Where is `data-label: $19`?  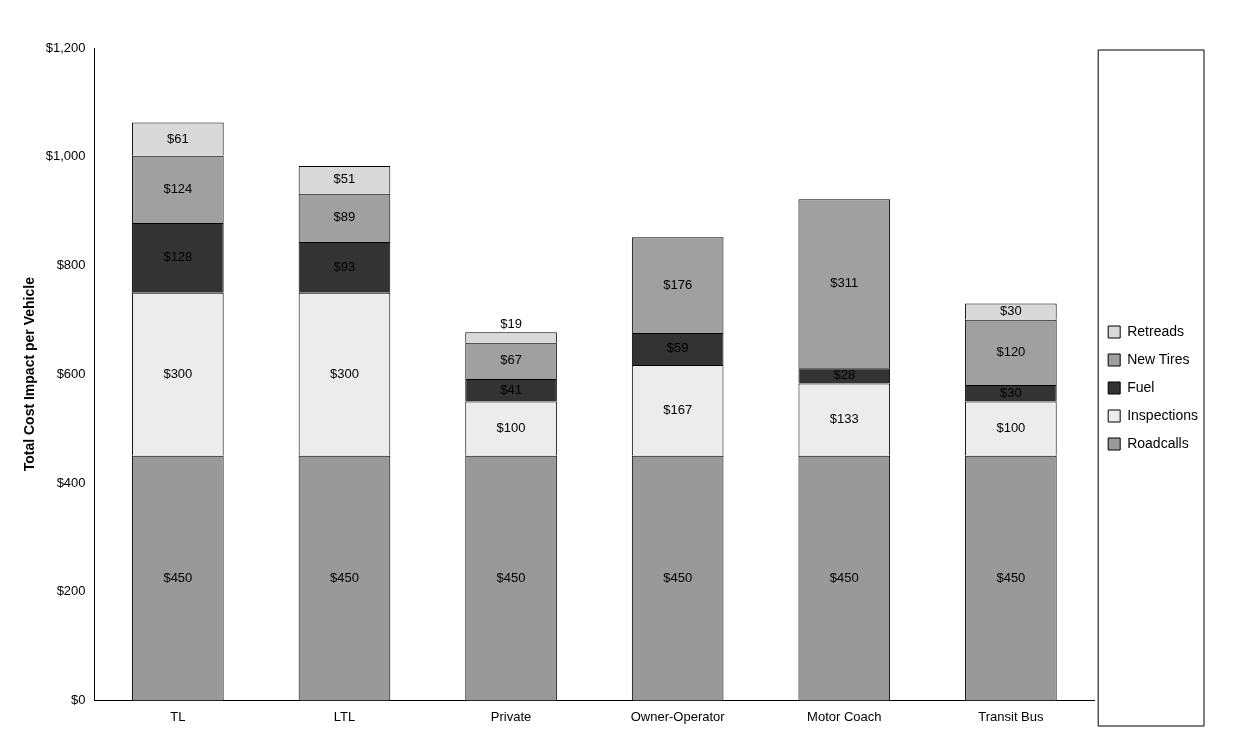 data-label: $19 is located at coordinates (511, 323).